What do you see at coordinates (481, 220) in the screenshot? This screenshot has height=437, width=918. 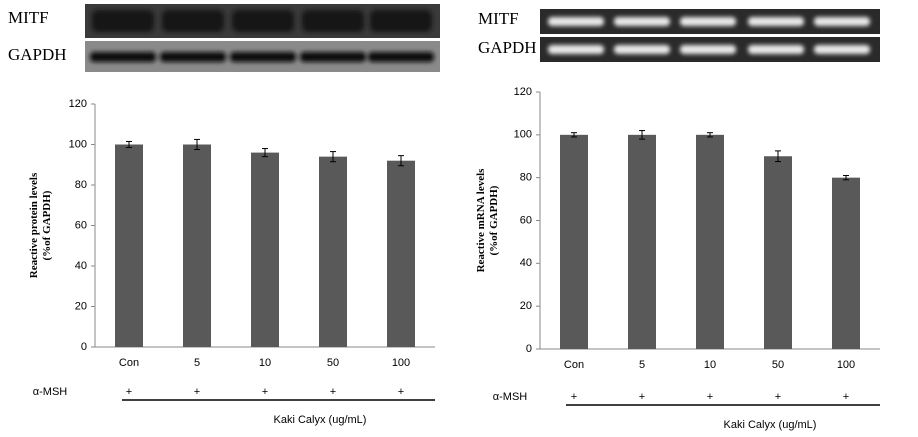 I see `y-axis-label-line: Reactive mRNA levels` at bounding box center [481, 220].